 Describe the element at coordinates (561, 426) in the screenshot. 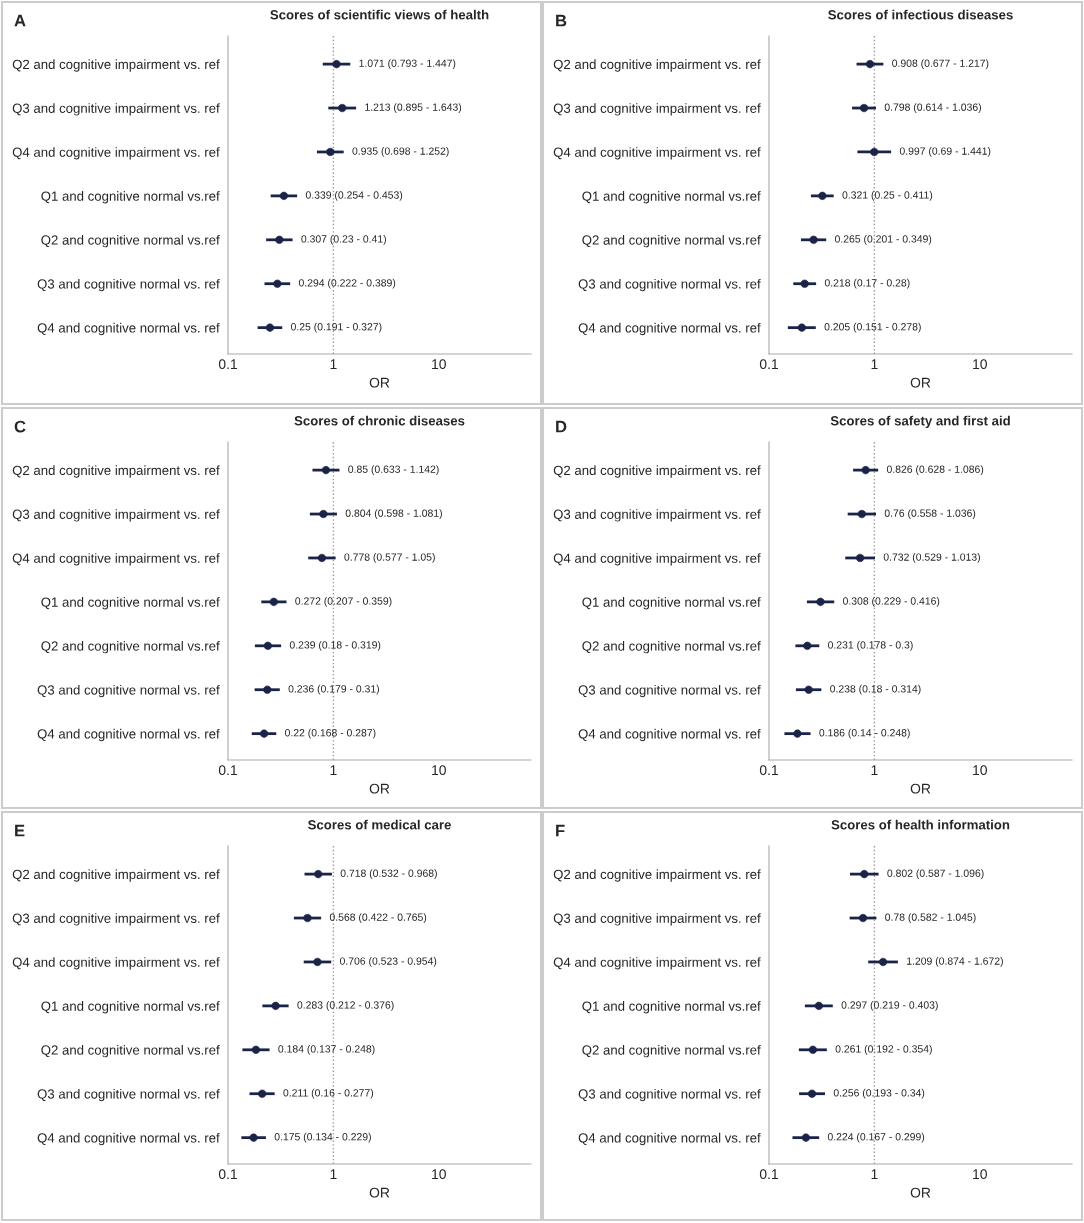

I see `text: D` at that location.